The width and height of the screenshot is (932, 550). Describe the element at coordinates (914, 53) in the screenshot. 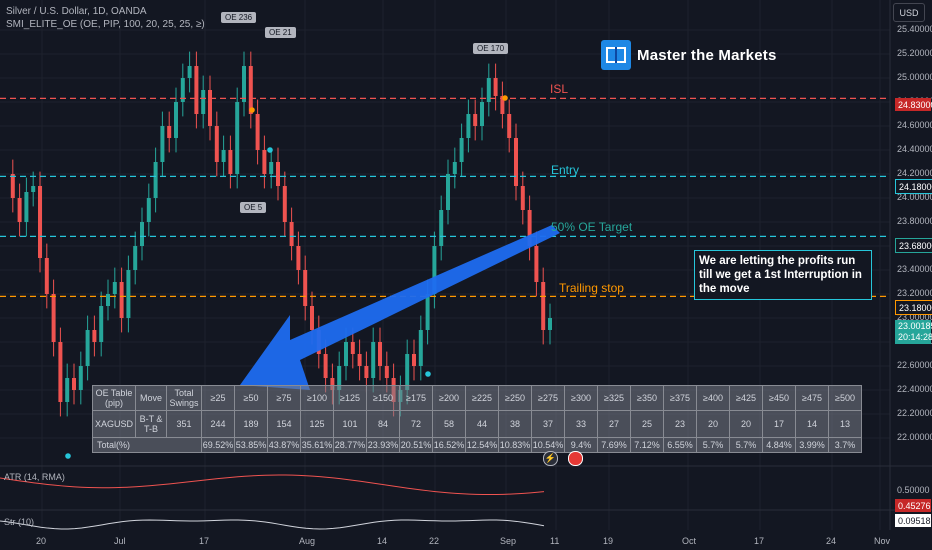

I see `price-tick-label: 25.20000` at that location.